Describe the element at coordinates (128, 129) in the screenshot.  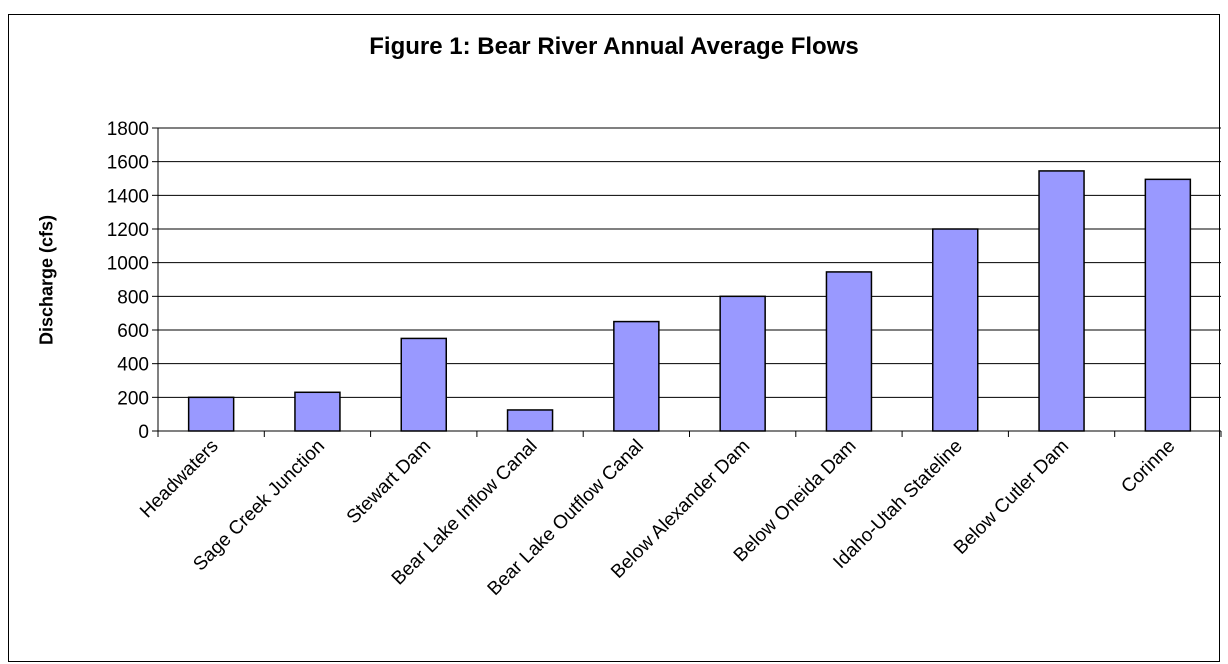
I see `y-tick-label: 1800` at that location.